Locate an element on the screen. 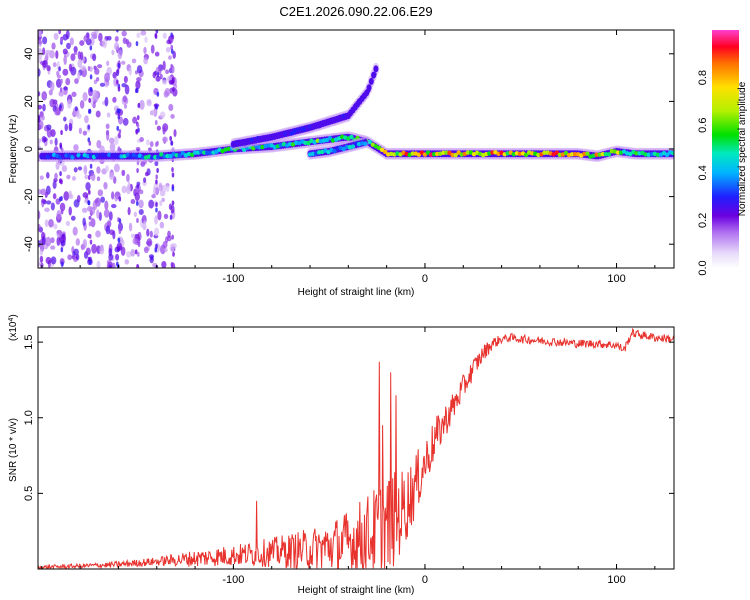  y-tick-label: 1.0 is located at coordinates (29, 417).